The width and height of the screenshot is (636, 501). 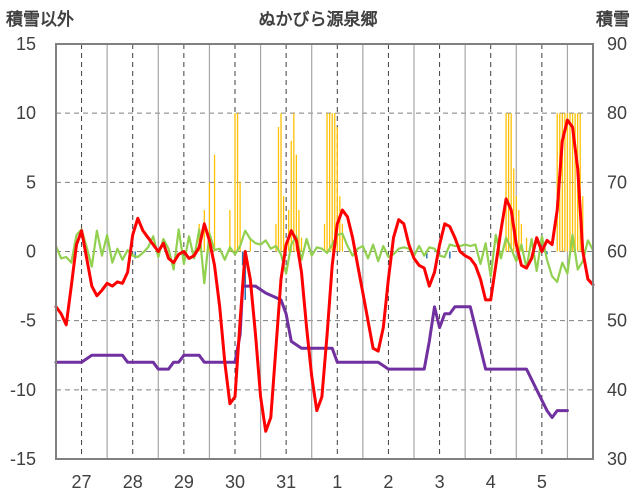 What do you see at coordinates (26, 44) in the screenshot?
I see `y-left-tick-label: 15` at bounding box center [26, 44].